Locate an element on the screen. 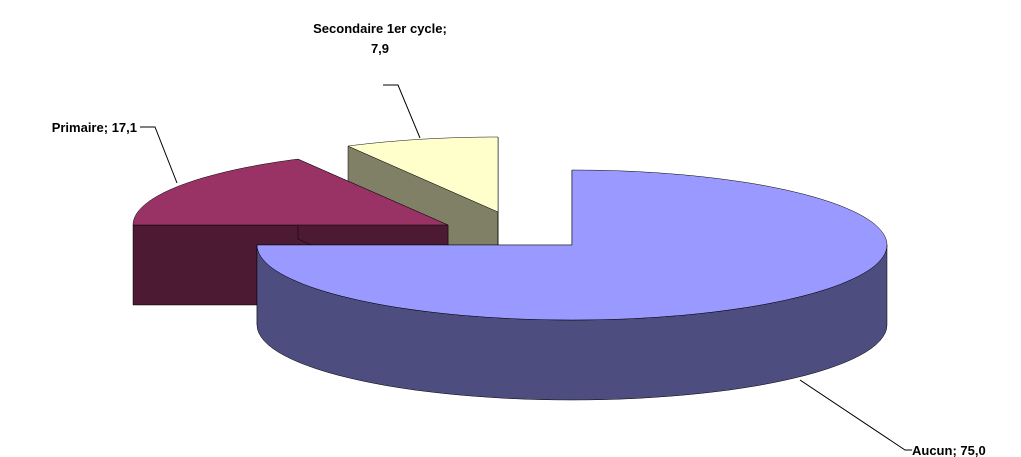 This screenshot has width=1021, height=457. label-value: 7,9 is located at coordinates (380, 48).